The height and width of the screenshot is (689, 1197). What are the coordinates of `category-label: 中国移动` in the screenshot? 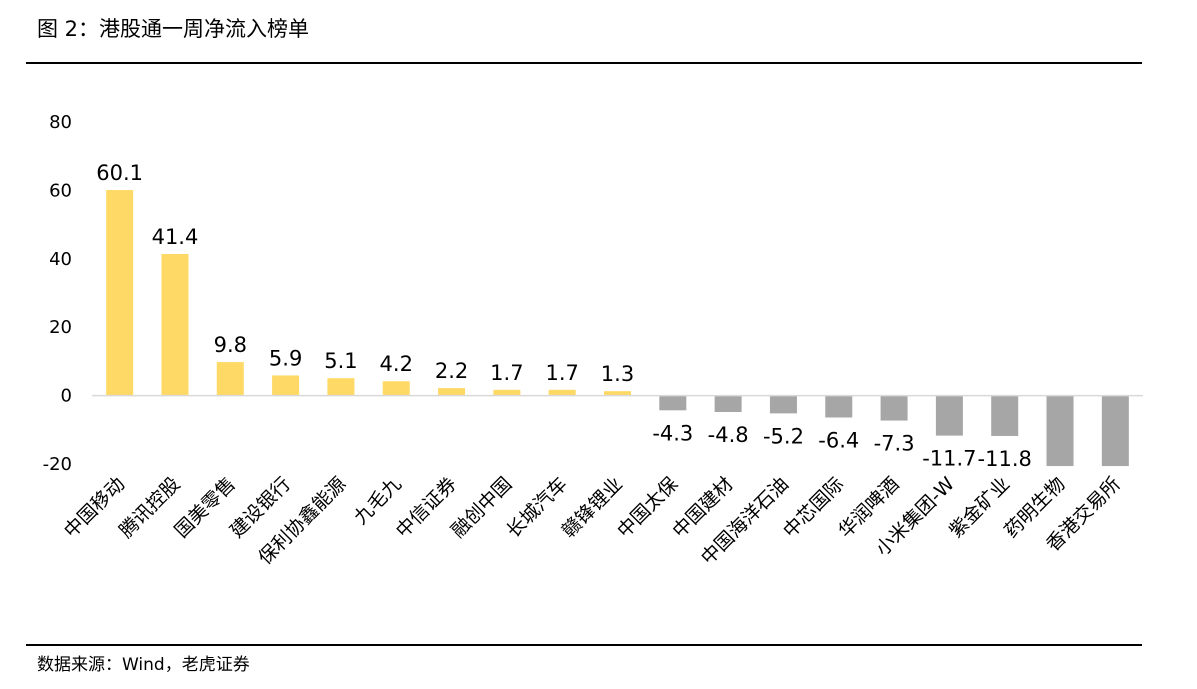 It's located at (94, 507).